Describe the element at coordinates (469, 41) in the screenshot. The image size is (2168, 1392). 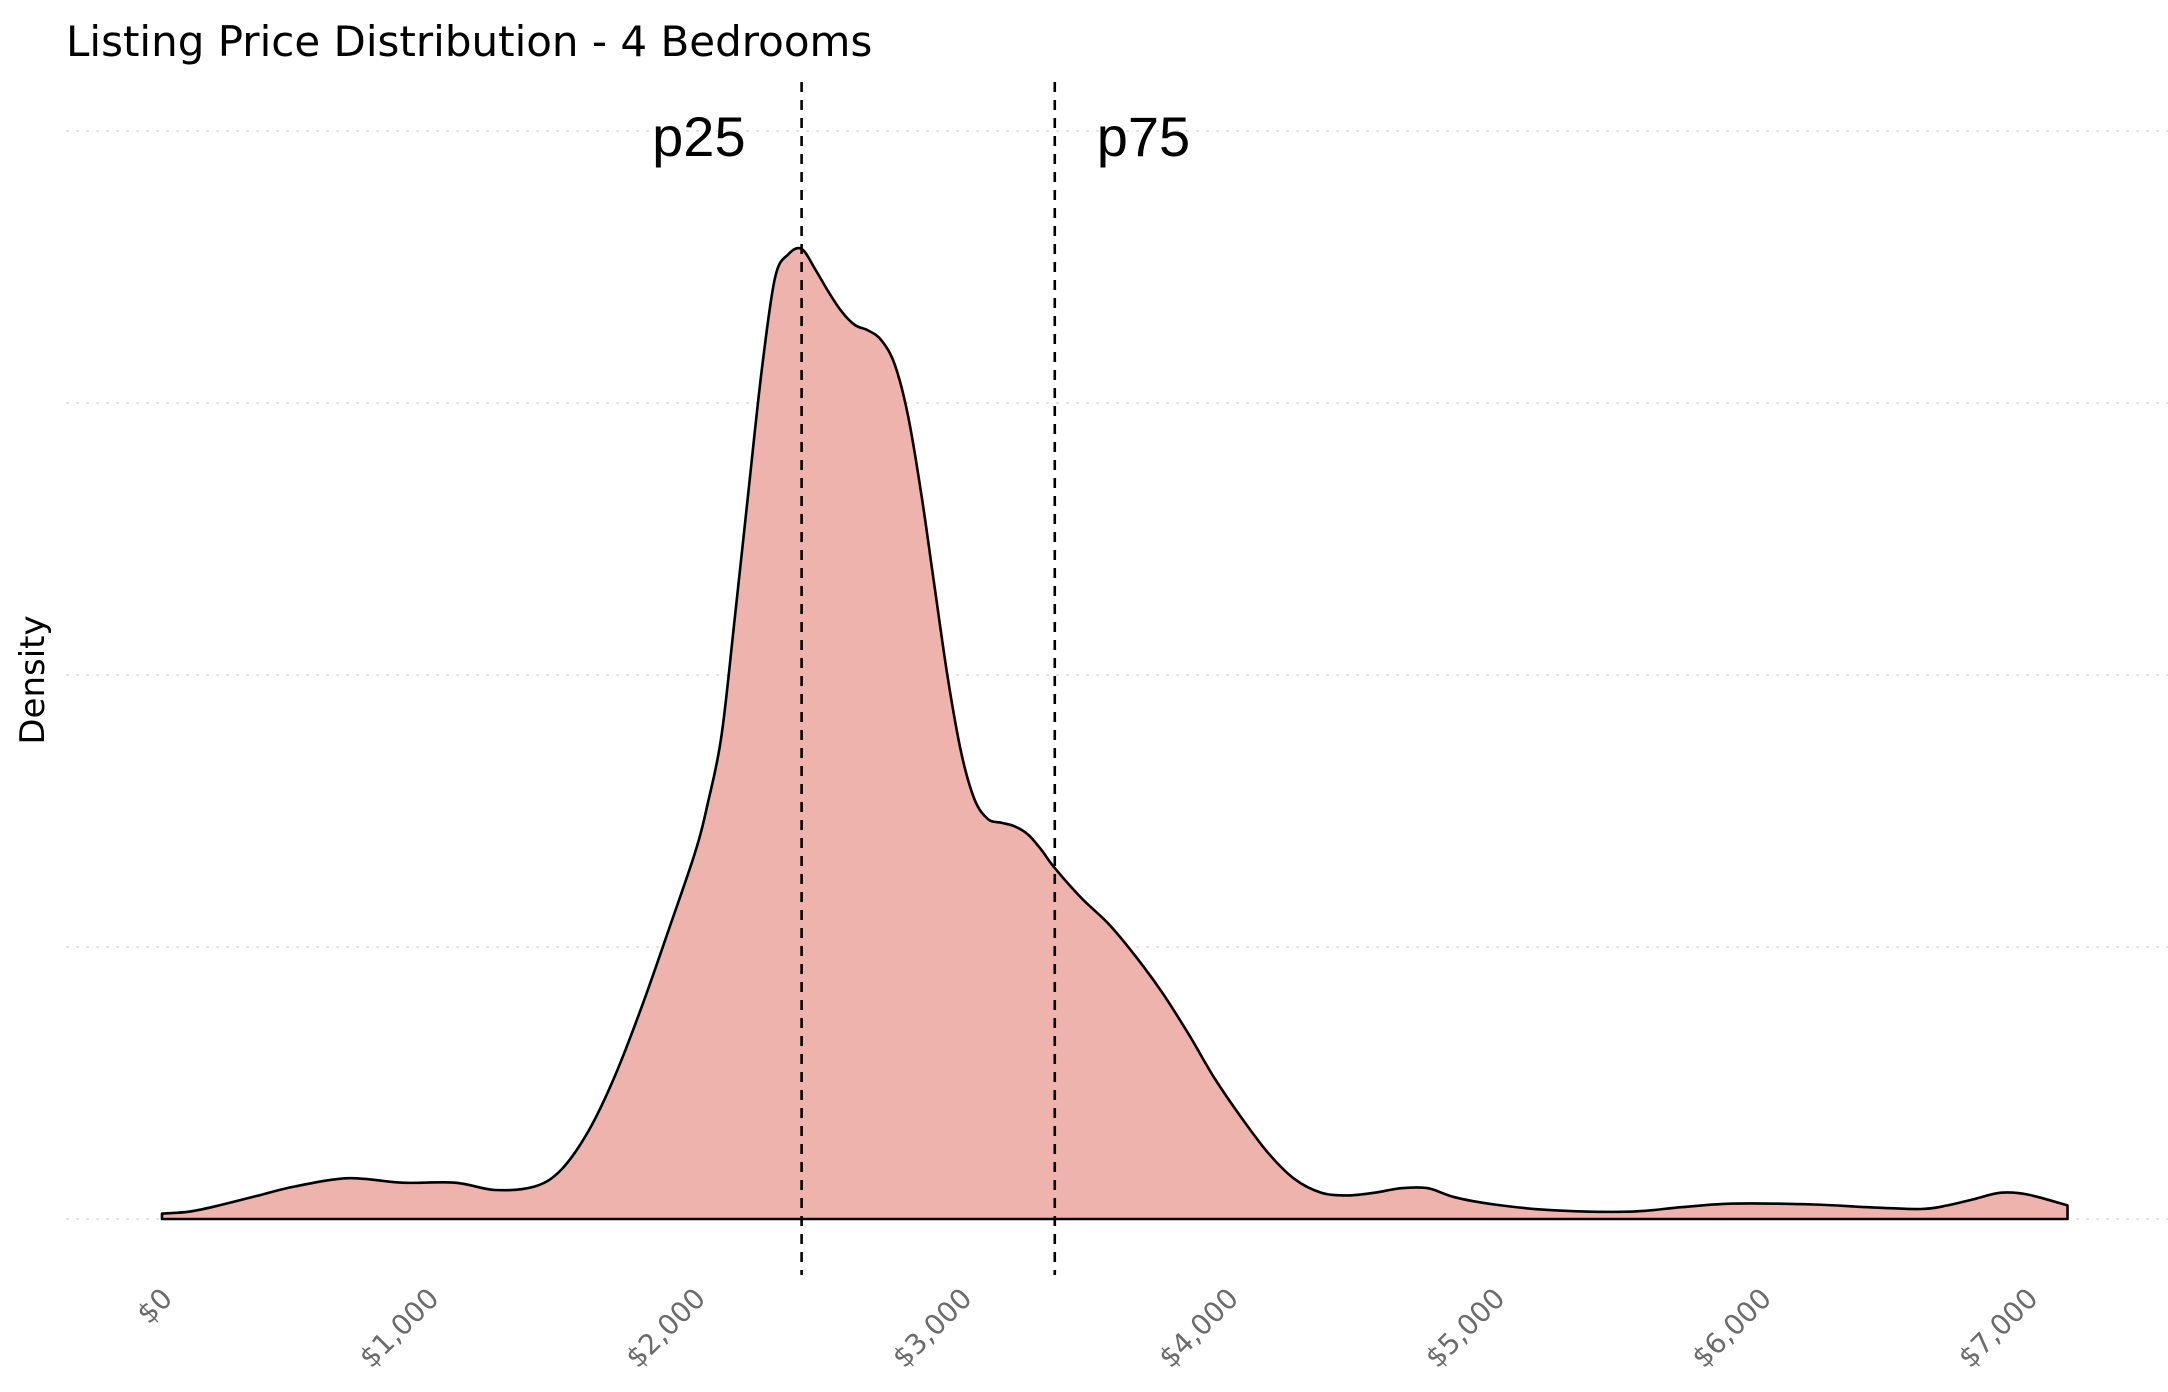
I see `chart-title: Listing Price Distribution - 4 Bedrooms` at that location.